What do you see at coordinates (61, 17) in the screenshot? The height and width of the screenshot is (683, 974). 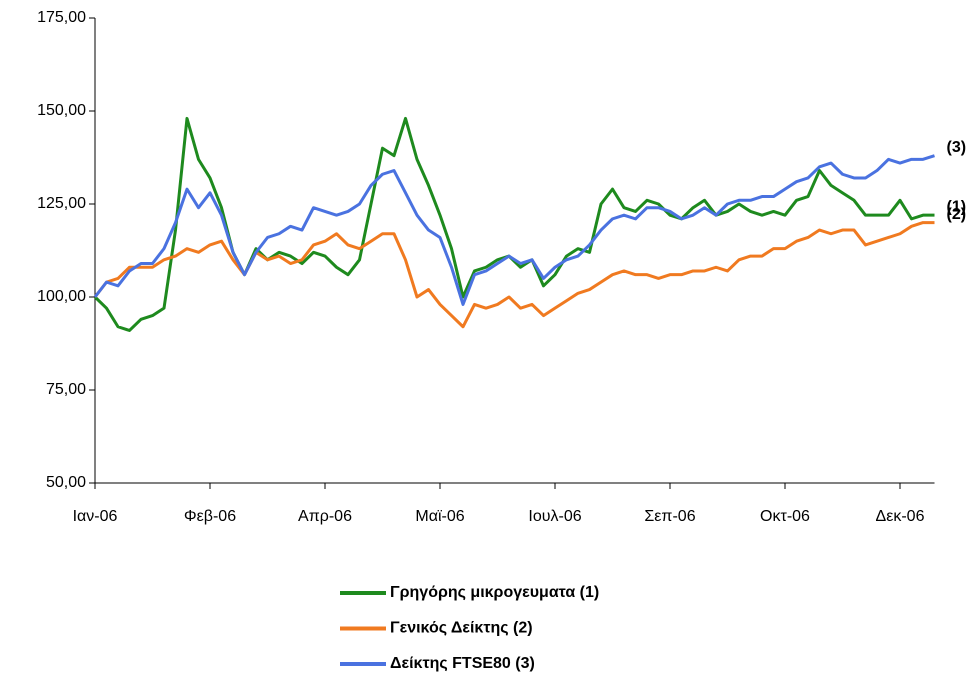 I see `y-tick-label: 175,00` at bounding box center [61, 17].